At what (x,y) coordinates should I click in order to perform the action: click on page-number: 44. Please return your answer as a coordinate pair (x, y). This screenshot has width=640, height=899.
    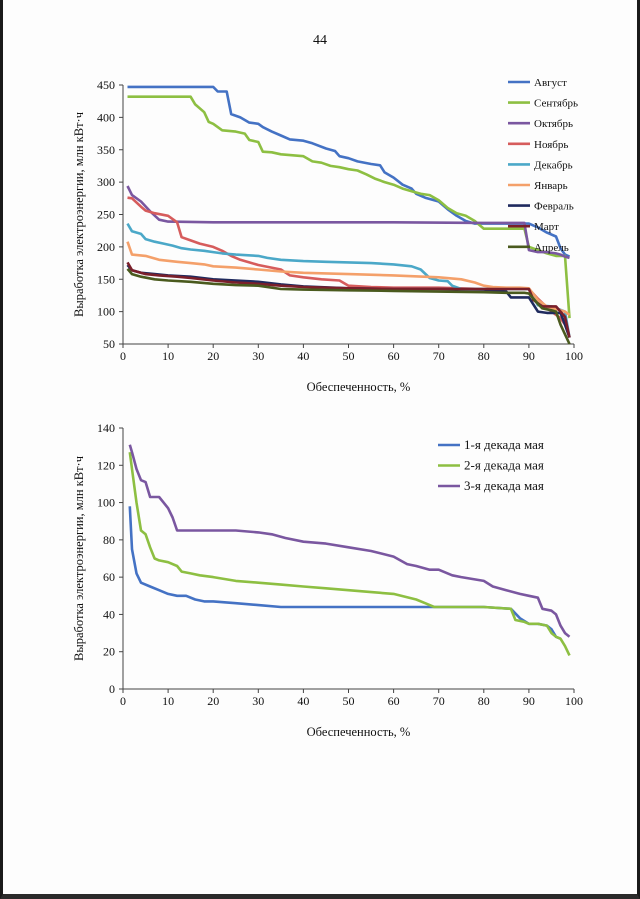
    Looking at the image, I should click on (320, 40).